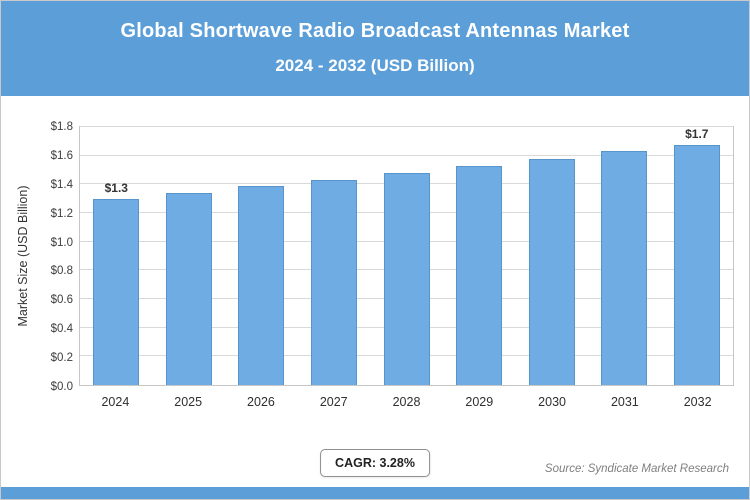  I want to click on x-axis-label: 2025, so click(188, 402).